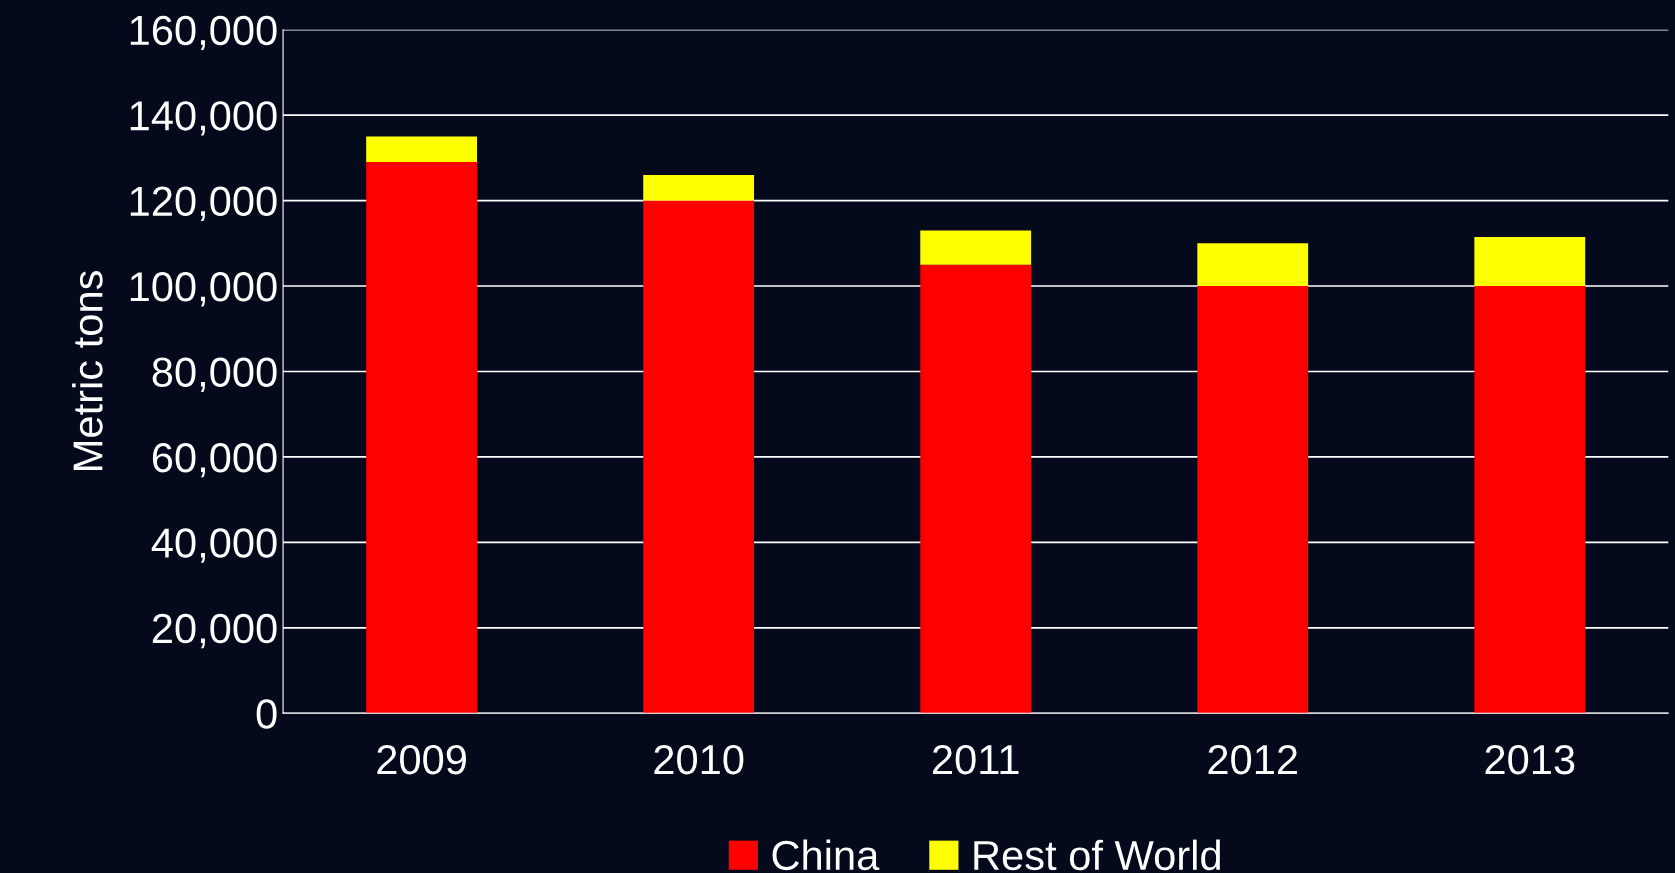 The width and height of the screenshot is (1675, 873). What do you see at coordinates (214, 374) in the screenshot?
I see `y-tick-label: 80,000` at bounding box center [214, 374].